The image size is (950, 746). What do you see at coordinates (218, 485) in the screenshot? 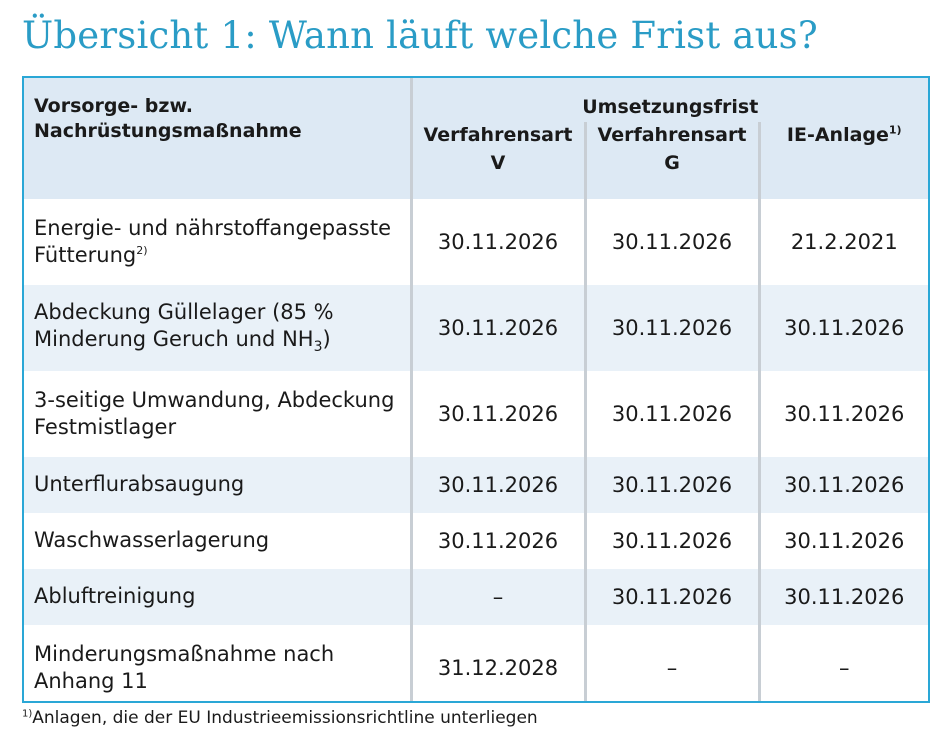
I see `row-label: Unterflurabsaugung` at bounding box center [218, 485].